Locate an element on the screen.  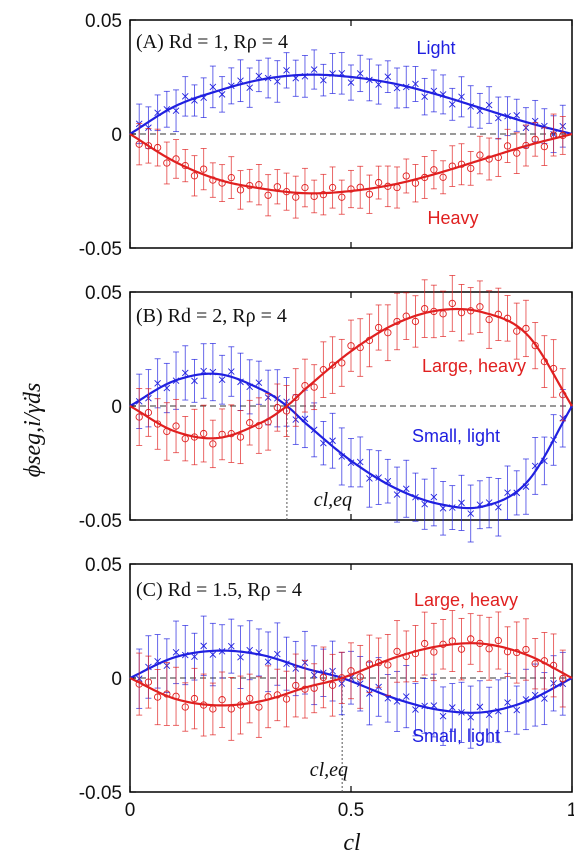
series-heavy is located at coordinates (351, 675).